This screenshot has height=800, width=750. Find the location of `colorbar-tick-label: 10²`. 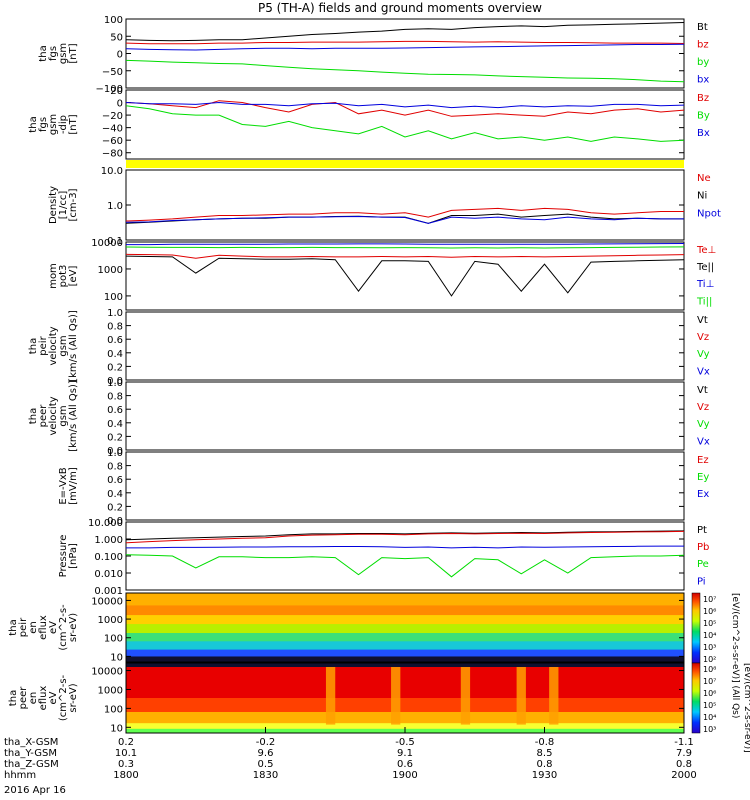

colorbar-tick-label: 10² is located at coordinates (709, 659).